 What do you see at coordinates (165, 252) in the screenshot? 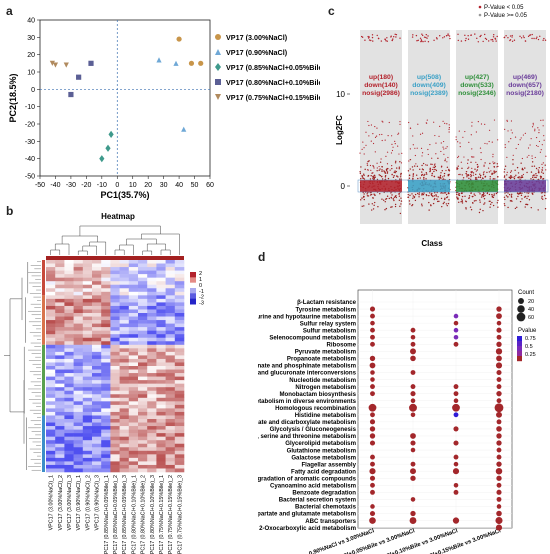
I see `heatmap-column-dendrogram-branch` at bounding box center [165, 252].